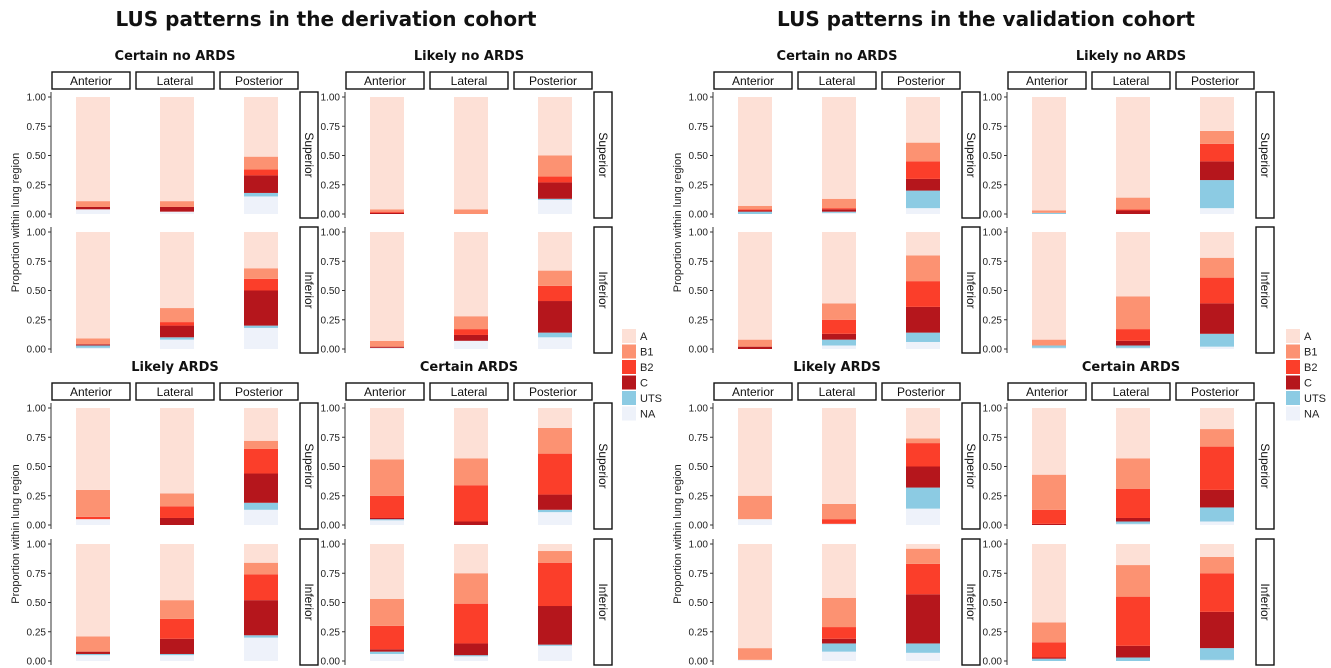  I want to click on legend-label-uts: UTS, so click(1315, 399).